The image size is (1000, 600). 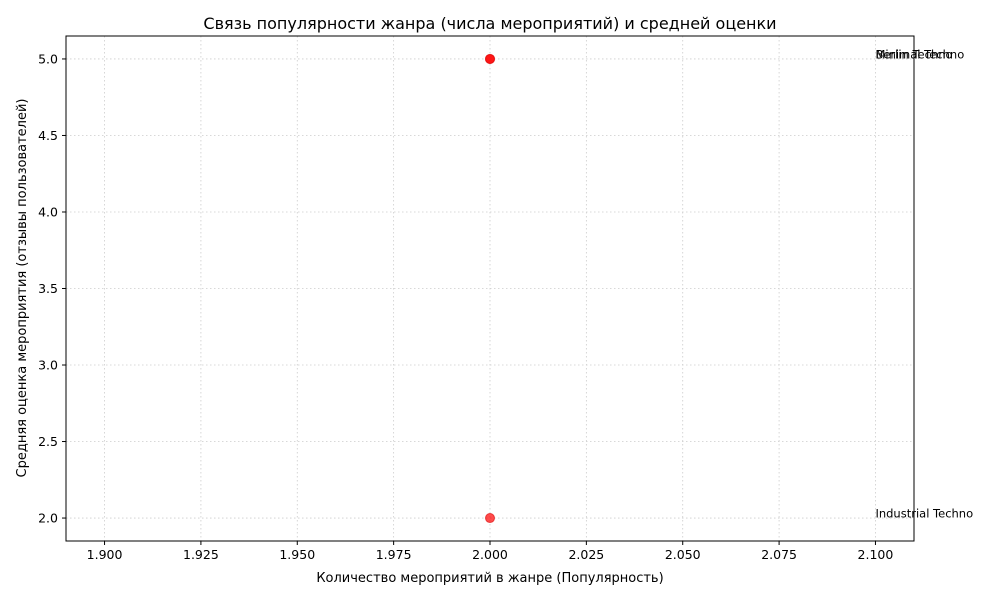 What do you see at coordinates (297, 554) in the screenshot?
I see `x-tick-label: 1.950` at bounding box center [297, 554].